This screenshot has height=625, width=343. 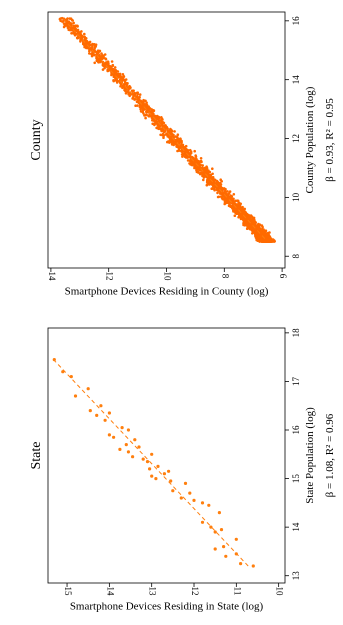 What do you see at coordinates (330, 455) in the screenshot?
I see `state-fit-annotation: β = 1.08, R² = 0.96` at bounding box center [330, 455].